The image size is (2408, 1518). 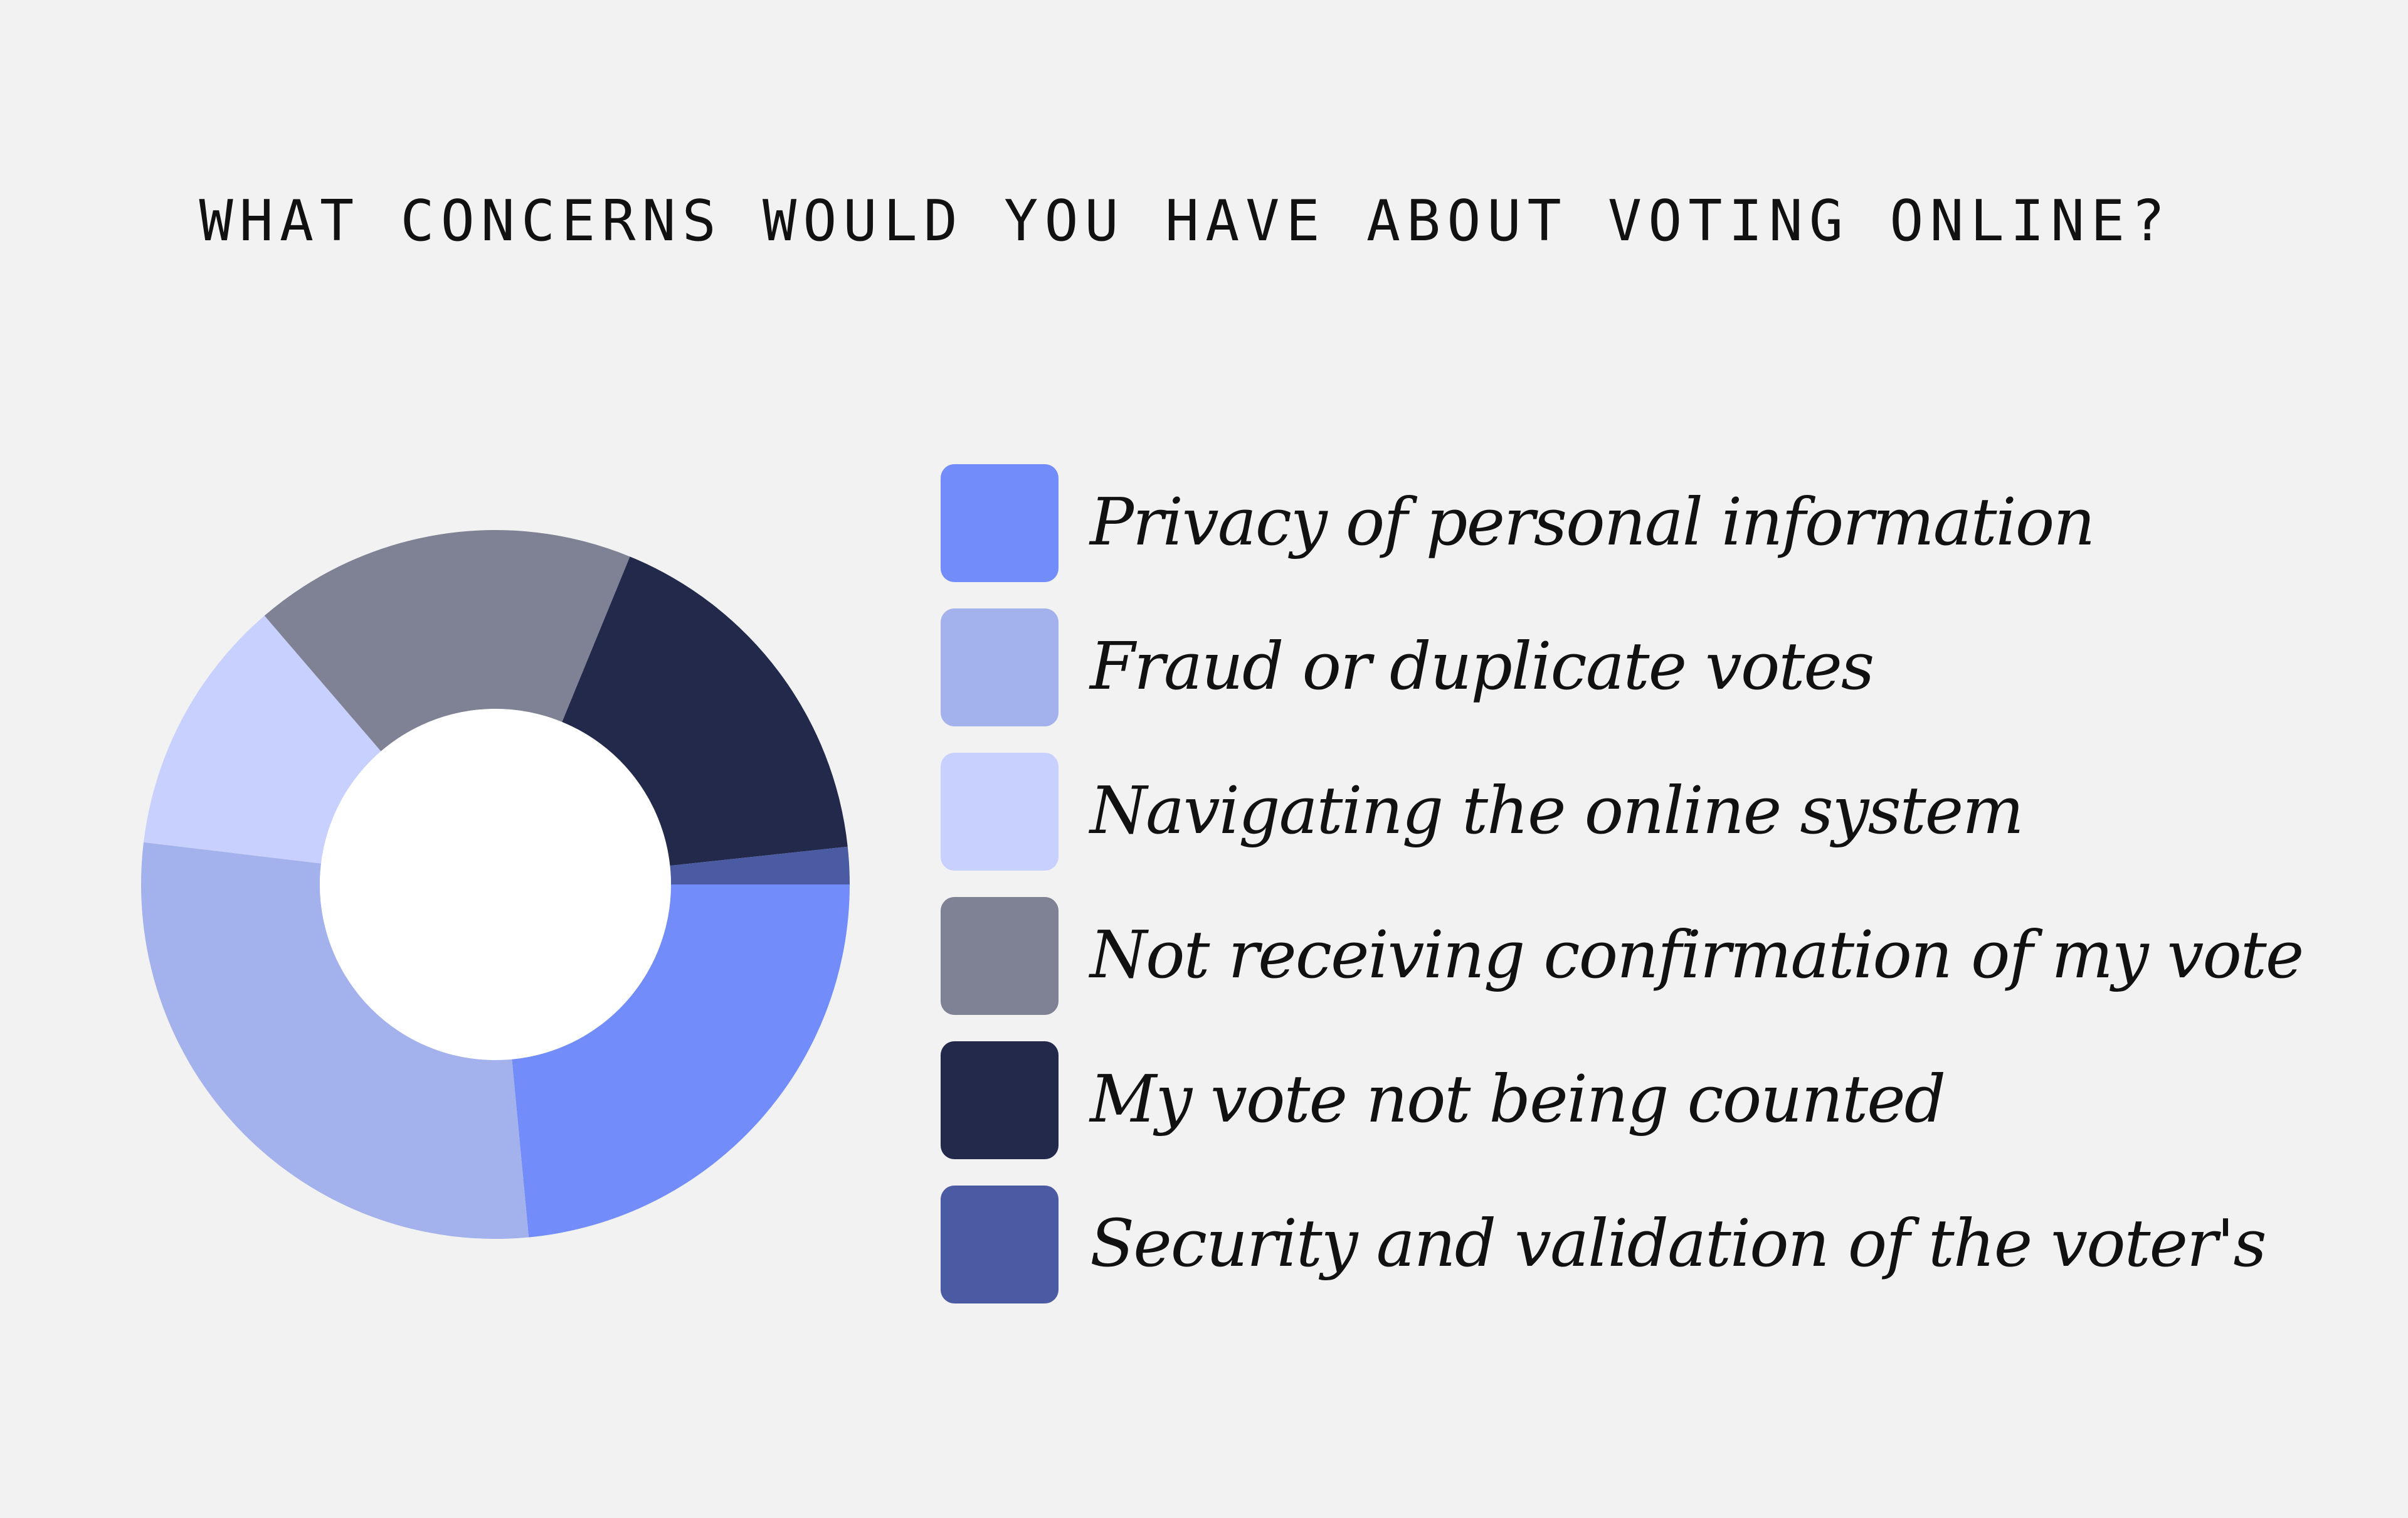 I want to click on legend-label: Security and validation of the voter's, so click(x=1678, y=1243).